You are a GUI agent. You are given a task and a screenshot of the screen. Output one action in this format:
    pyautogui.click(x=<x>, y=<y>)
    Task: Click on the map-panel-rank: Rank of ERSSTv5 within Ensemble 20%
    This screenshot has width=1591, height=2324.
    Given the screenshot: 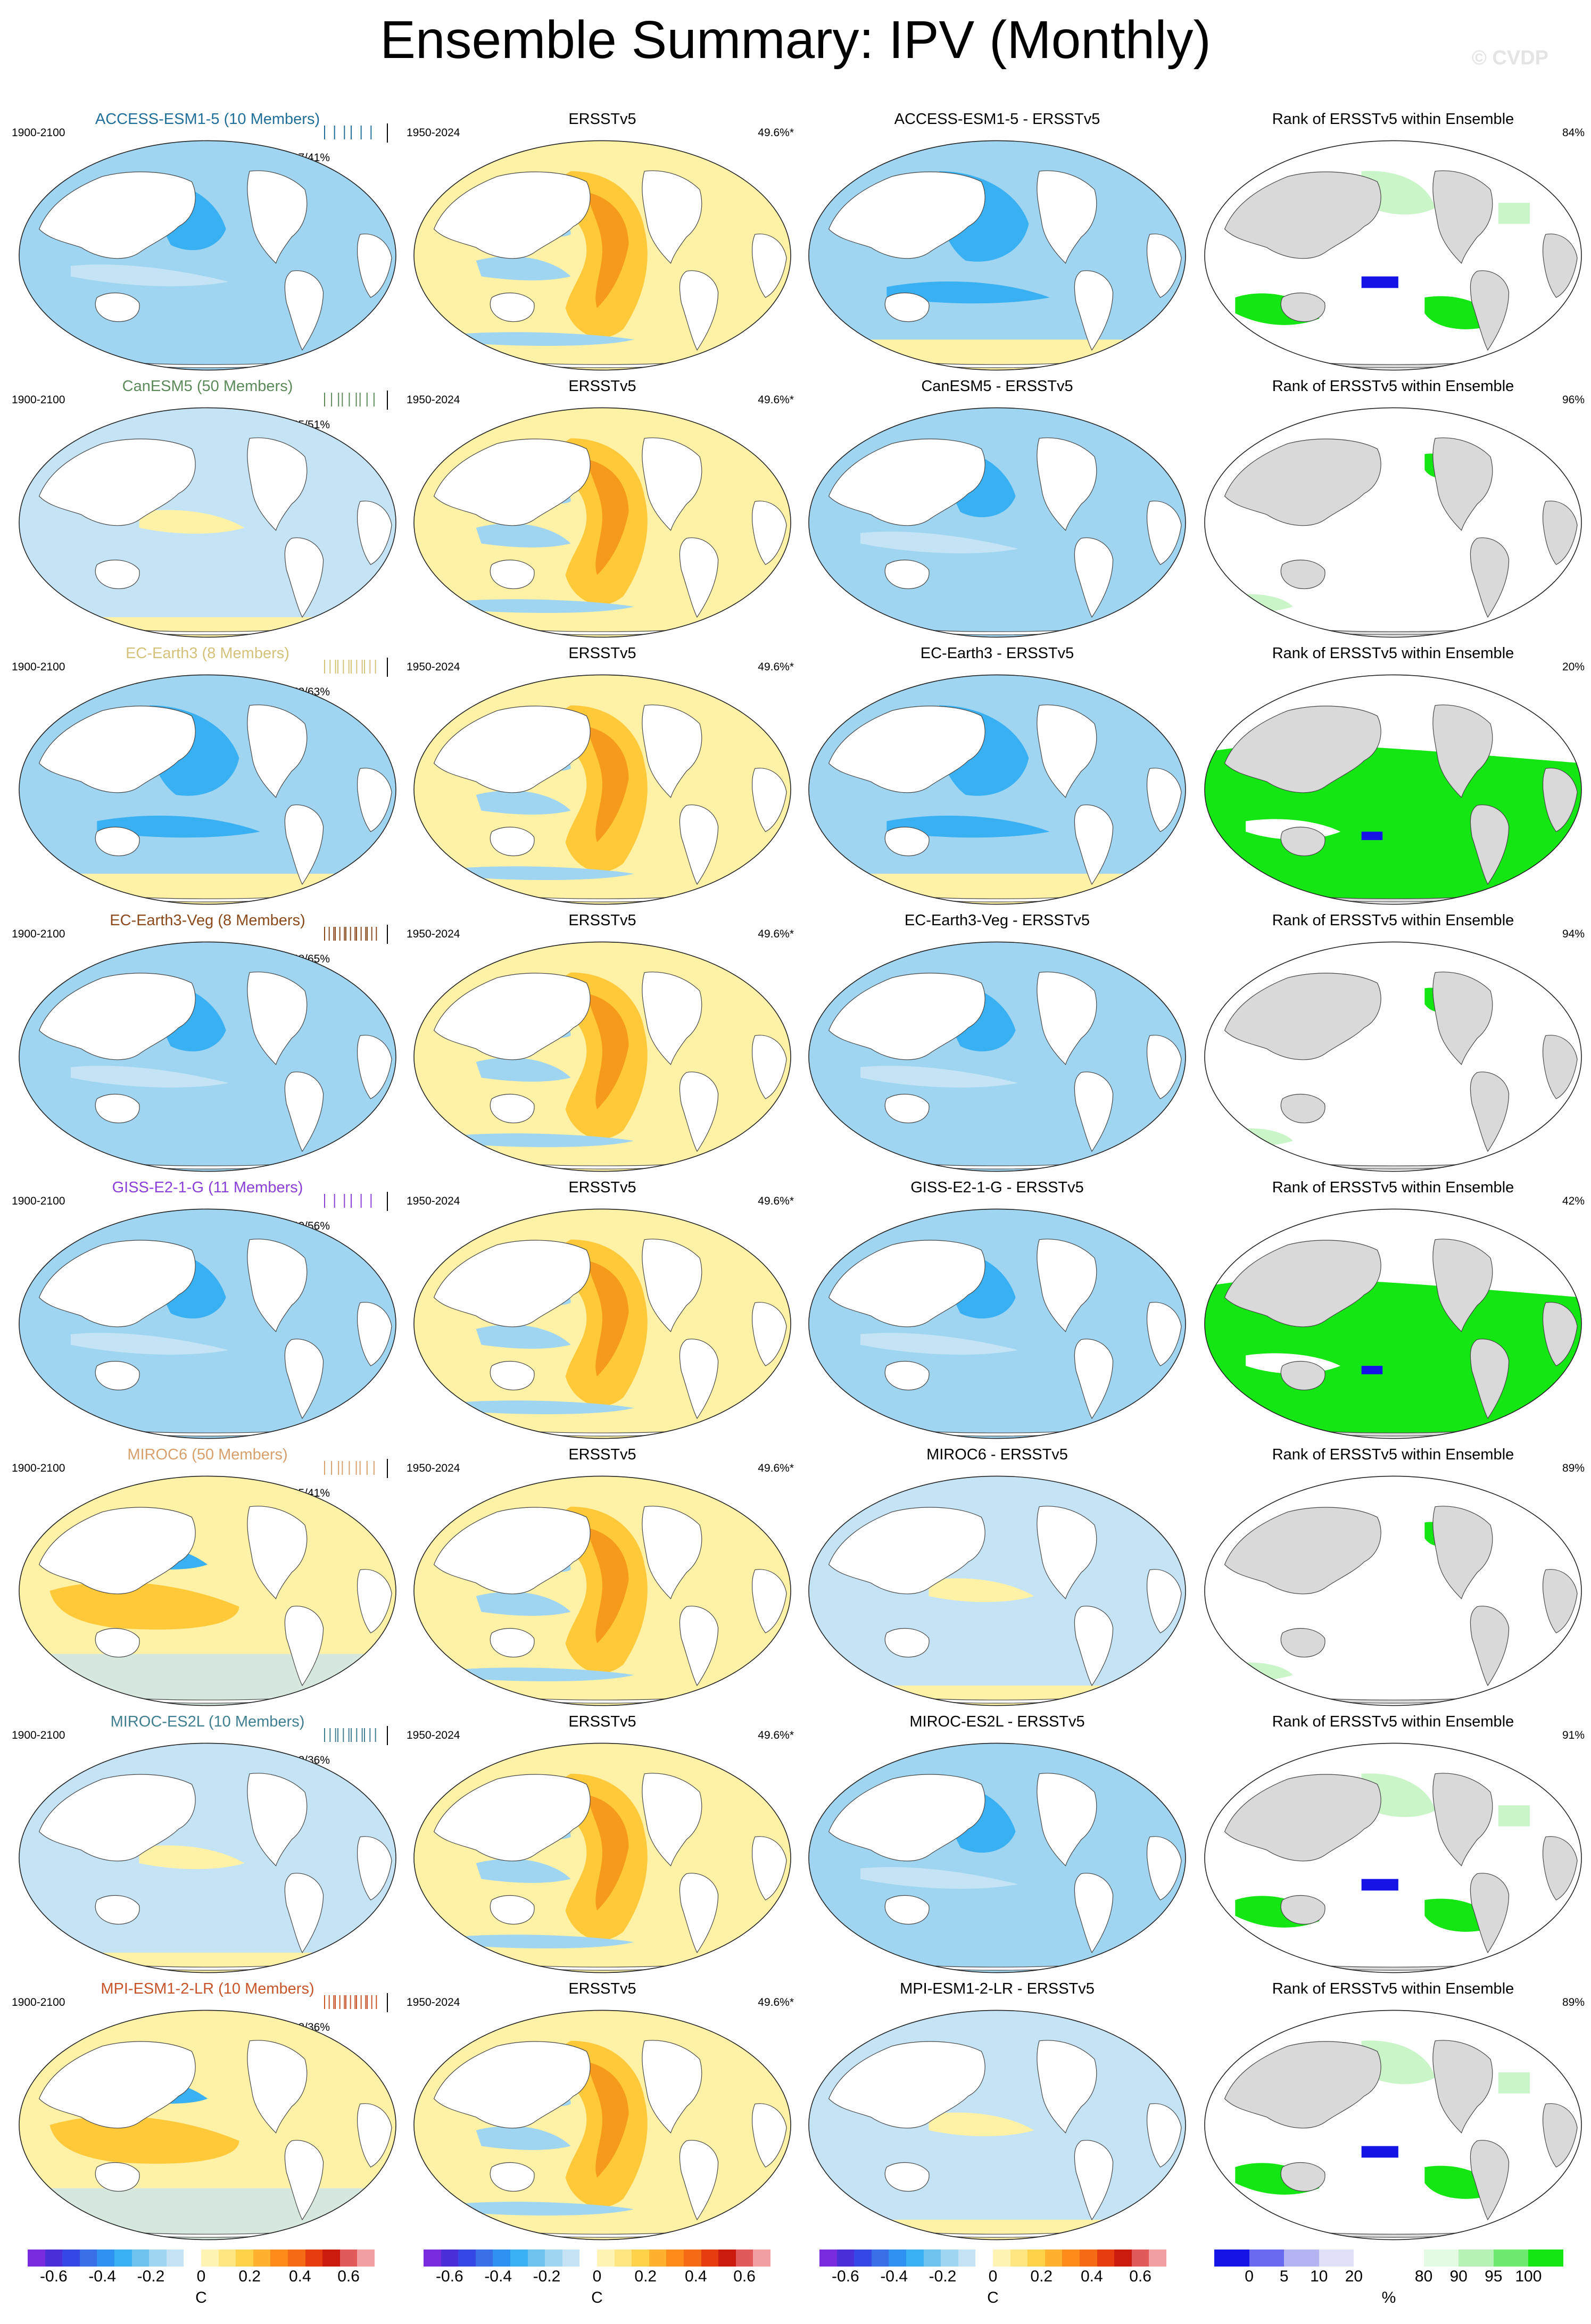 What is the action you would take?
    pyautogui.click(x=1393, y=778)
    